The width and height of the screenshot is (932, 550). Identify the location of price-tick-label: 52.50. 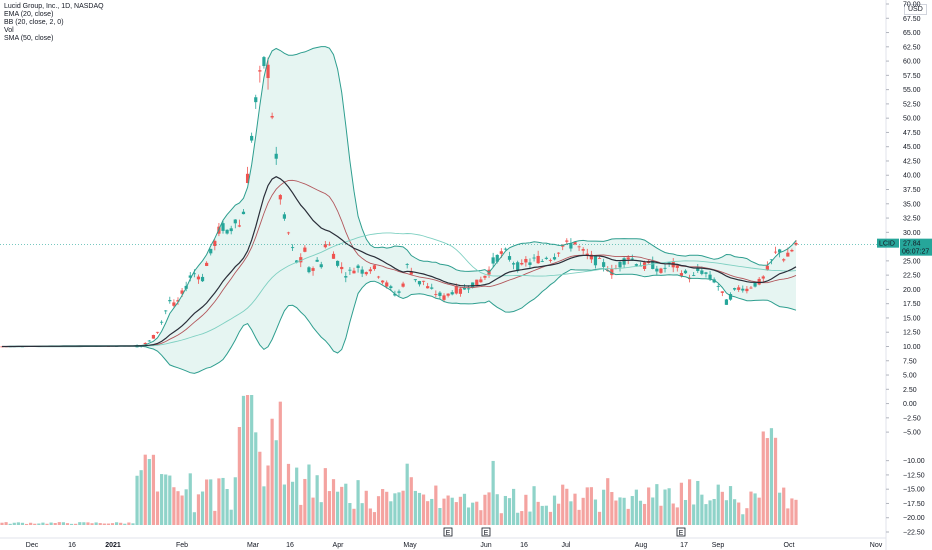
(912, 104).